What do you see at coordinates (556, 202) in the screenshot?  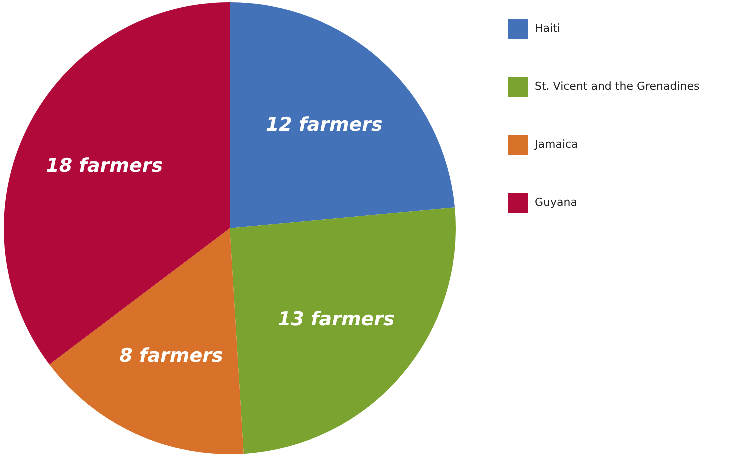 I see `legend-label: Guyana` at bounding box center [556, 202].